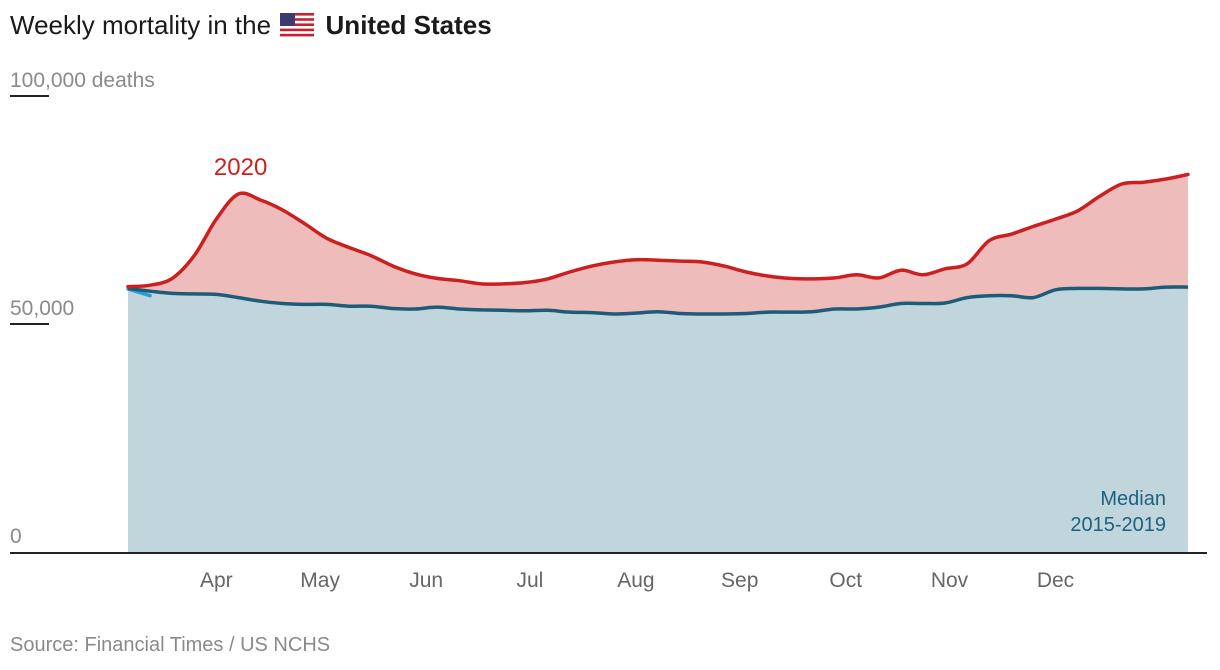 Image resolution: width=1220 pixels, height=670 pixels. I want to click on y-axis: 100,000 deaths 50,000 0, so click(82, 308).